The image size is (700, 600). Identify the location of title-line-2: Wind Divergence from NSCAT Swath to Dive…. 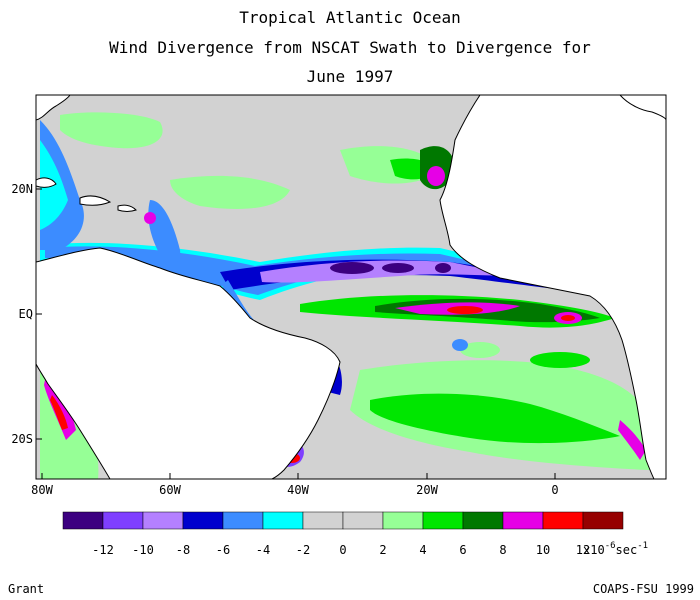
(350, 47).